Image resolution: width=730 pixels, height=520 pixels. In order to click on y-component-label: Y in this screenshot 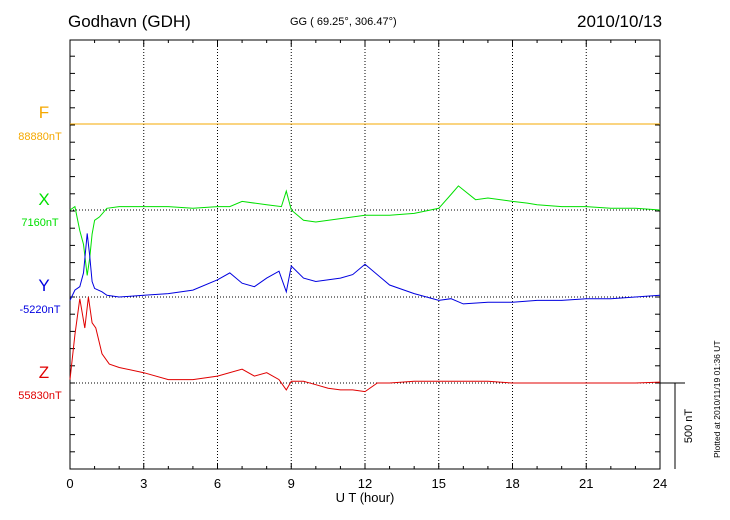, I will do `click(43, 285)`.